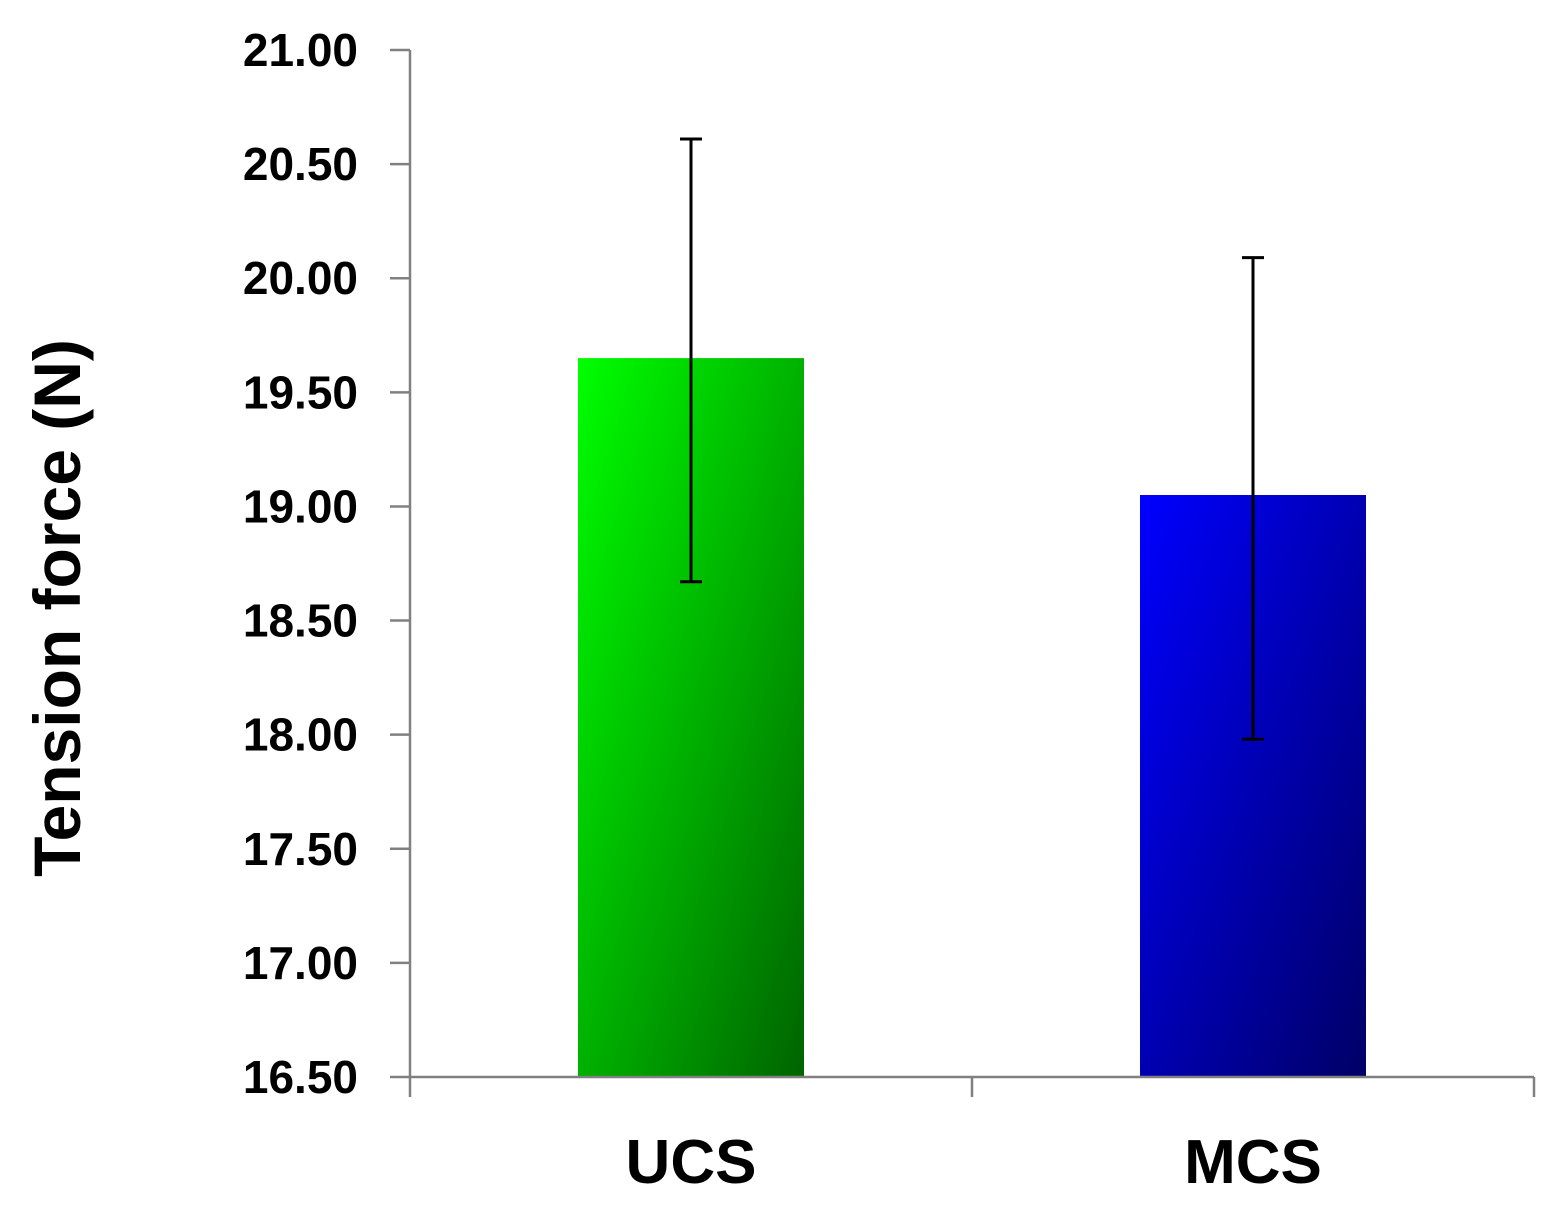 Image resolution: width=1558 pixels, height=1230 pixels. Describe the element at coordinates (300, 1077) in the screenshot. I see `y-tick-label: 16.50` at that location.